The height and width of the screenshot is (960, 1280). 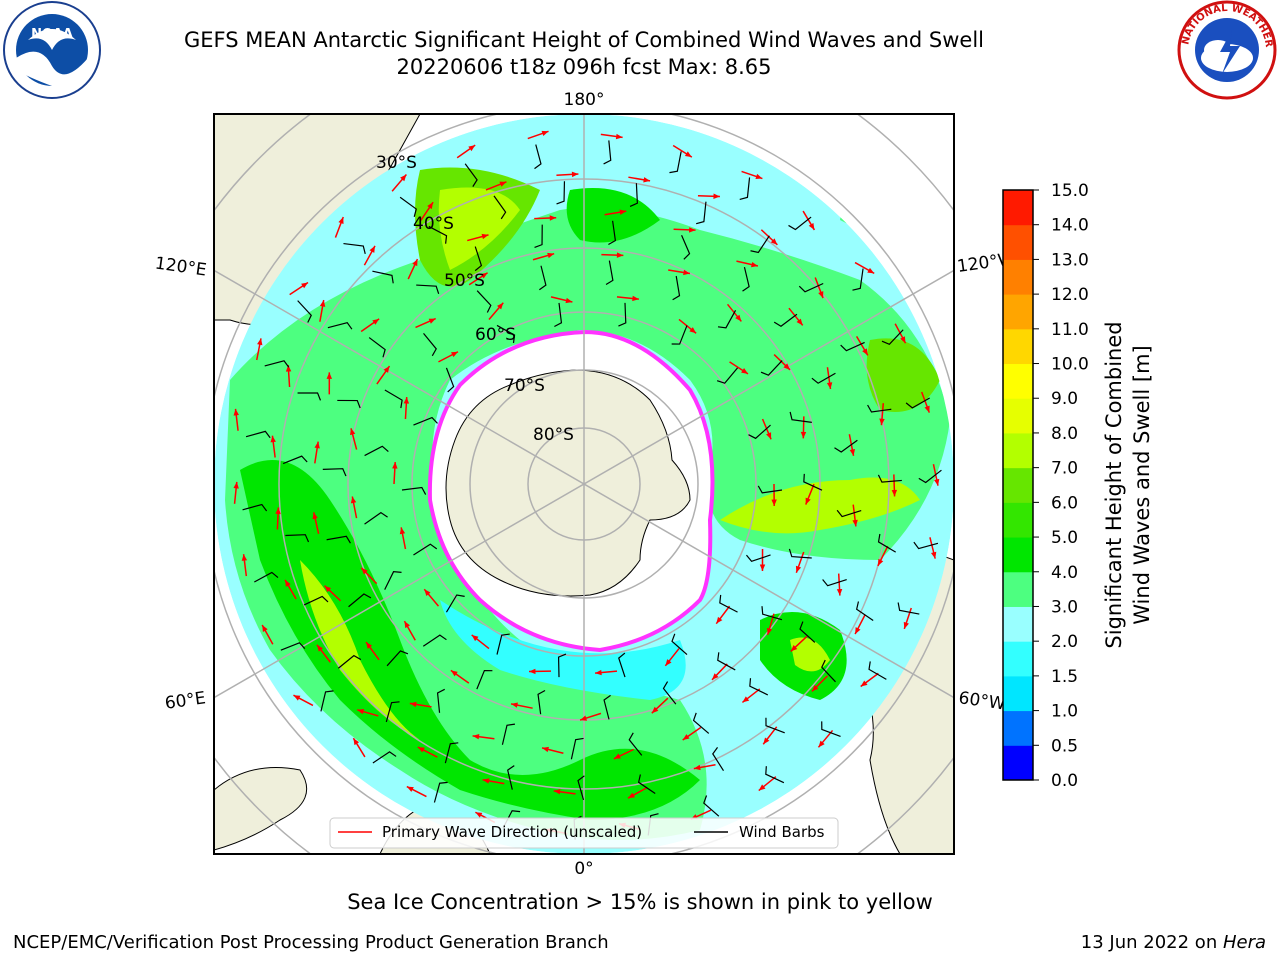 I want to click on lat-label-40s: 40°S, so click(x=433, y=224).